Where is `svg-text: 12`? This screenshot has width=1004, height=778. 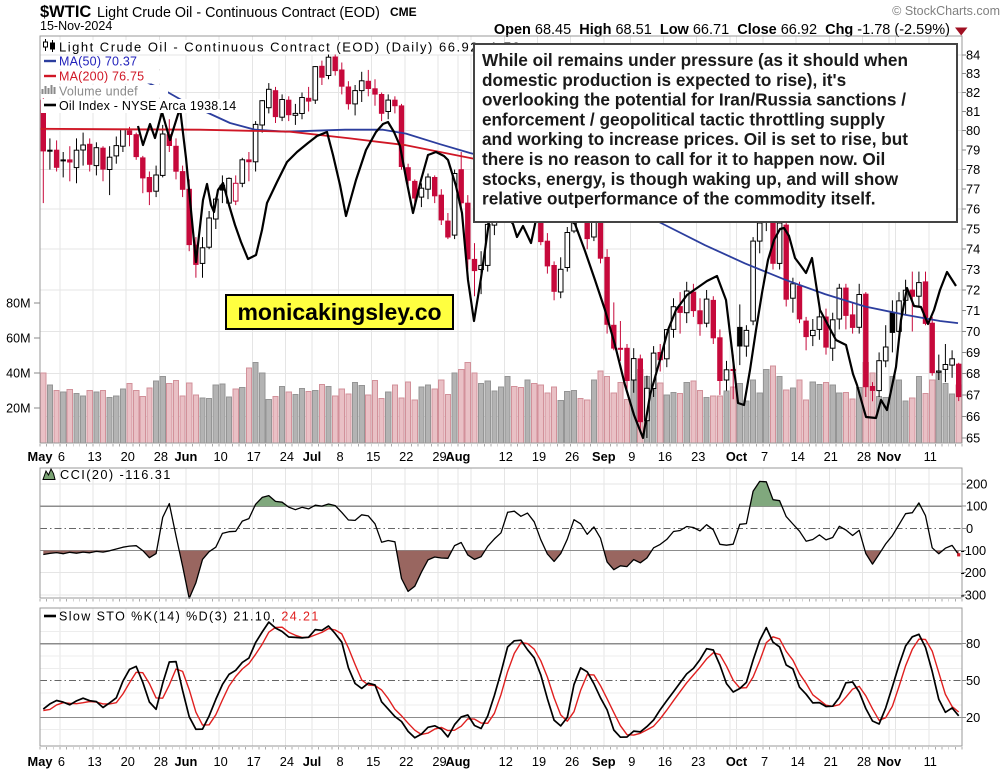 svg-text: 12 is located at coordinates (506, 761).